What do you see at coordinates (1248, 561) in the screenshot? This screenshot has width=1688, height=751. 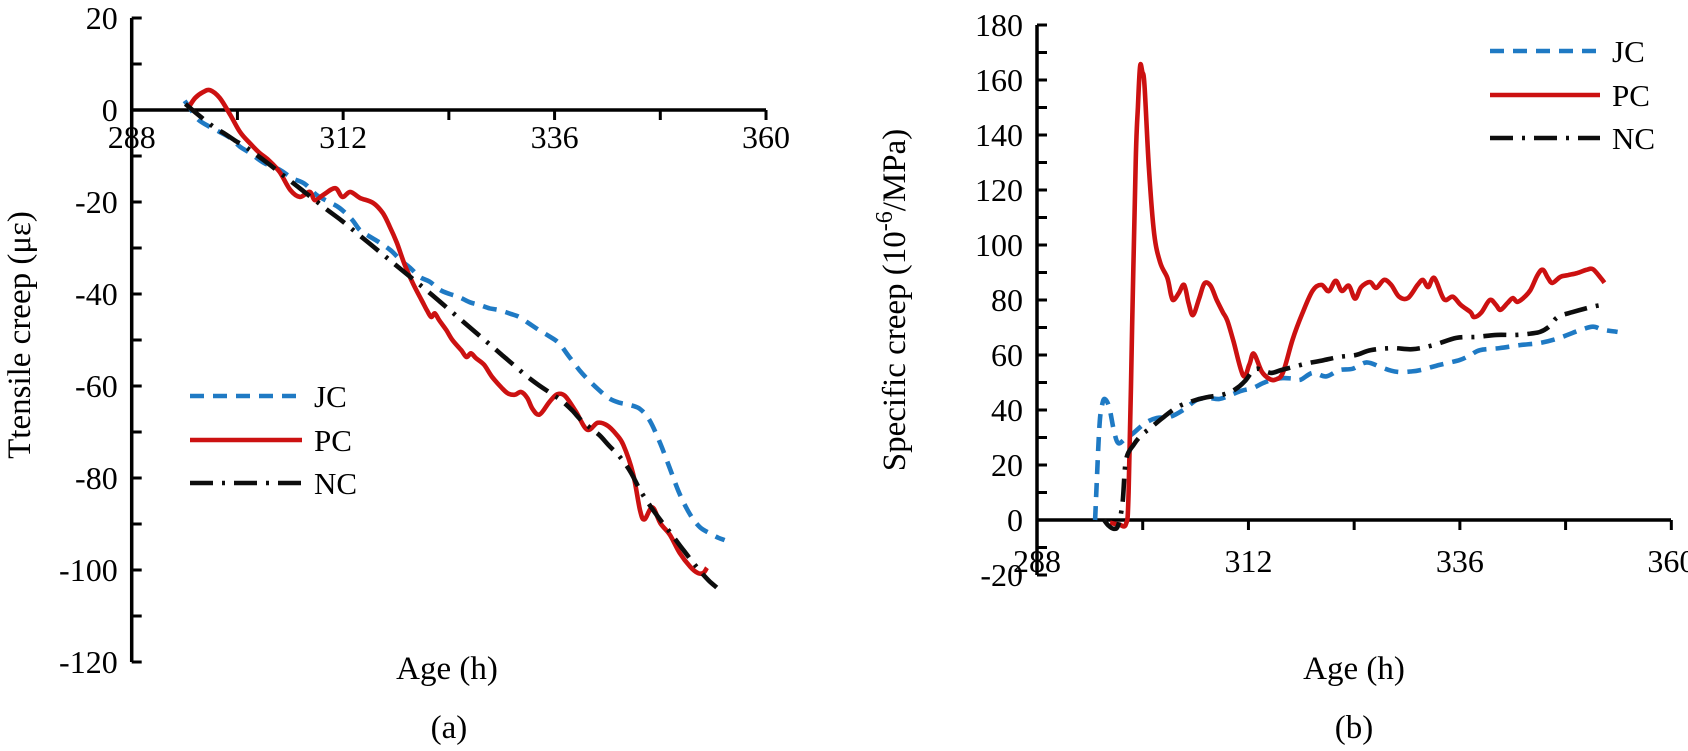 I see `chart-b-x-tick-label: 312` at bounding box center [1248, 561].